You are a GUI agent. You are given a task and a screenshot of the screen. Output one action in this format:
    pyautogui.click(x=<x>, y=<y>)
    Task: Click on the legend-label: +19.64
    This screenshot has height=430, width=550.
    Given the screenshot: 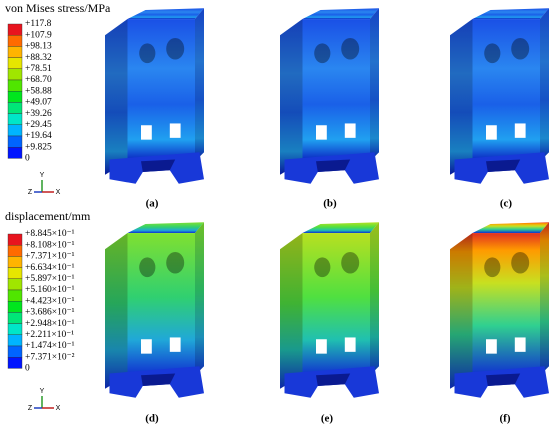 What is the action you would take?
    pyautogui.click(x=38, y=136)
    